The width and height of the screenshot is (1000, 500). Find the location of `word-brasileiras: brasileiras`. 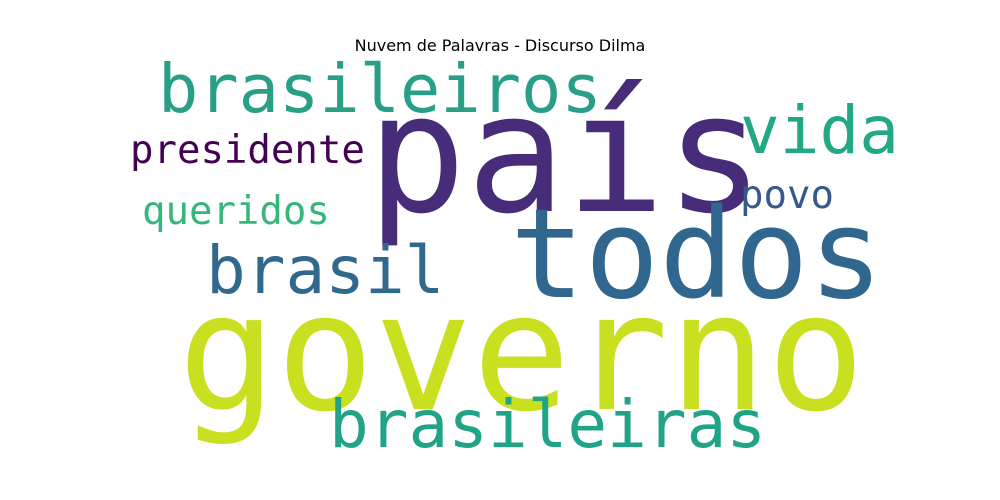

word-brasileiras: brasileiras is located at coordinates (548, 424).